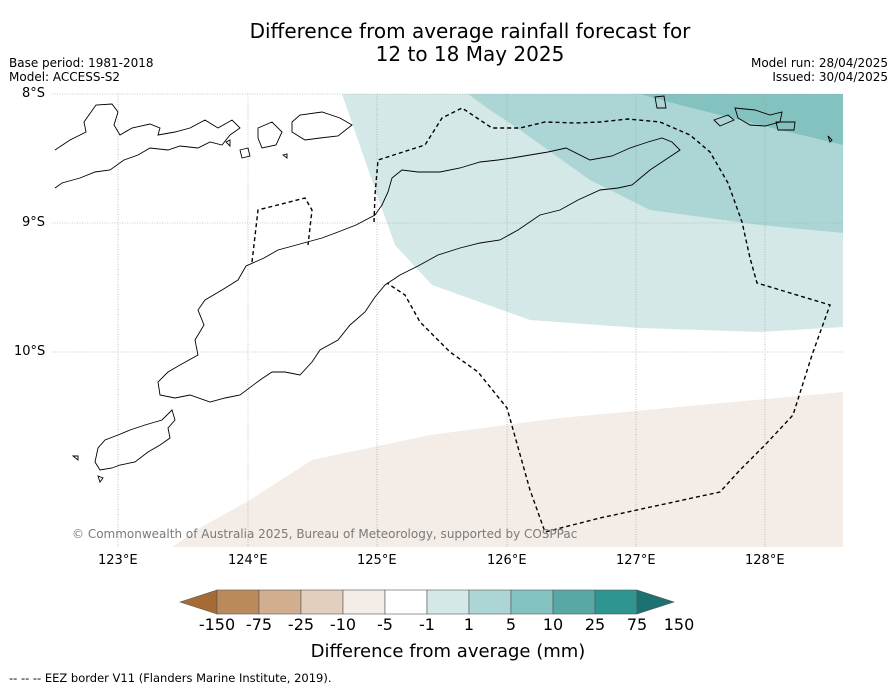 The width and height of the screenshot is (896, 690). Describe the element at coordinates (289, 135) in the screenshot. I see `coastline-small-islands` at that location.